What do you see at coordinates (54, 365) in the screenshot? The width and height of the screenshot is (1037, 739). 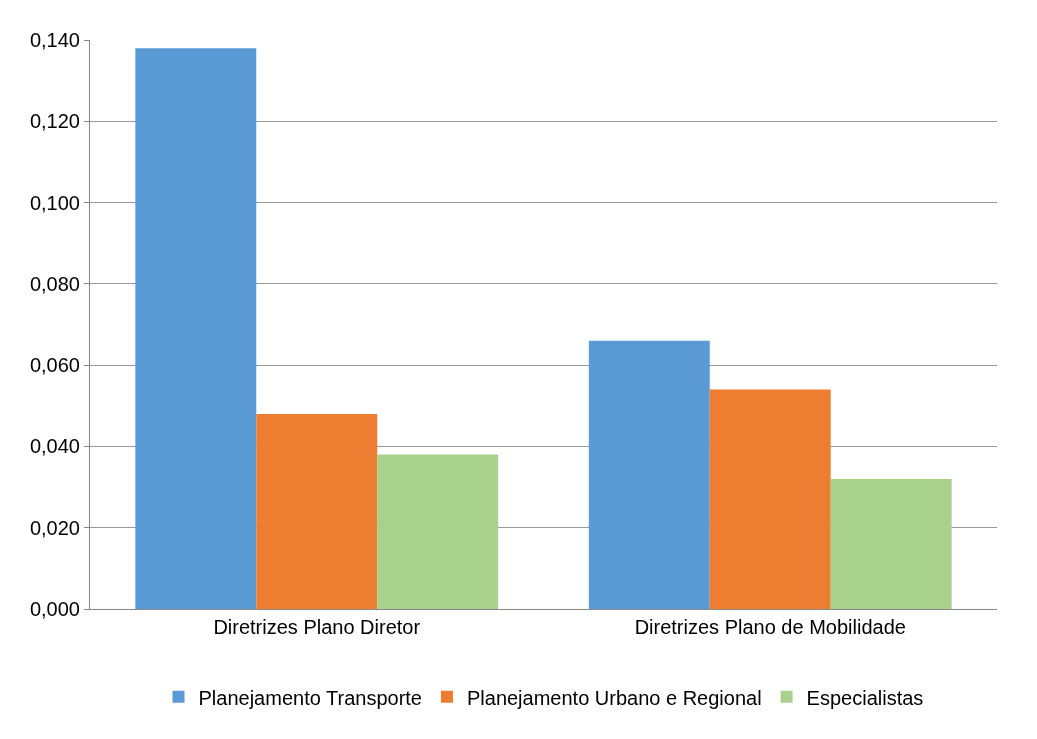 I see `y-tick-label: 0,060` at bounding box center [54, 365].